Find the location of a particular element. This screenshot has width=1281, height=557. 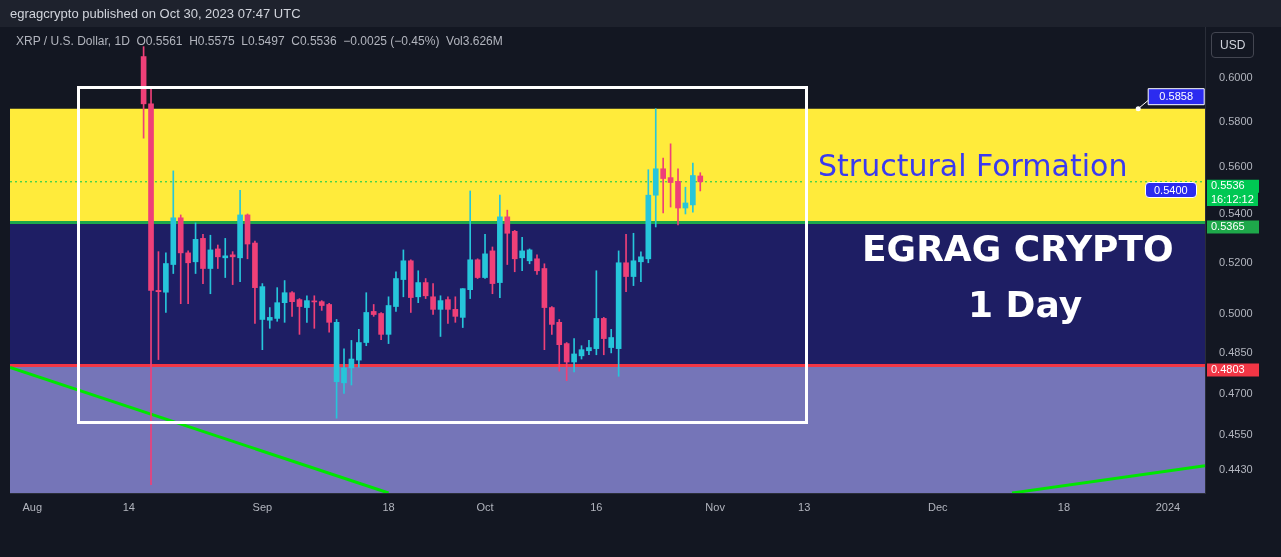

x-tick-label: Aug is located at coordinates (32, 506).